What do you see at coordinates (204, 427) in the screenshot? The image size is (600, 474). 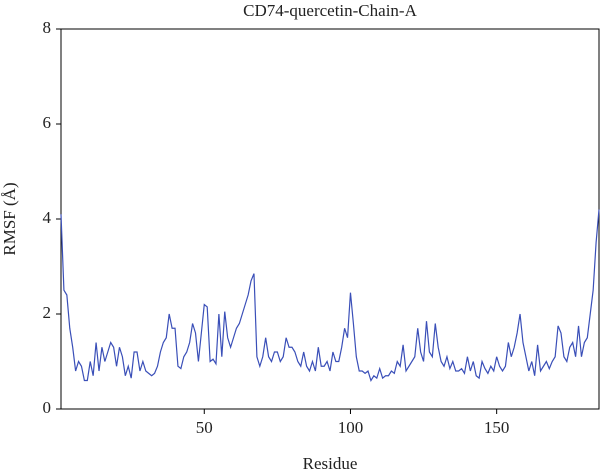 I see `x-tick-label: 50` at bounding box center [204, 427].